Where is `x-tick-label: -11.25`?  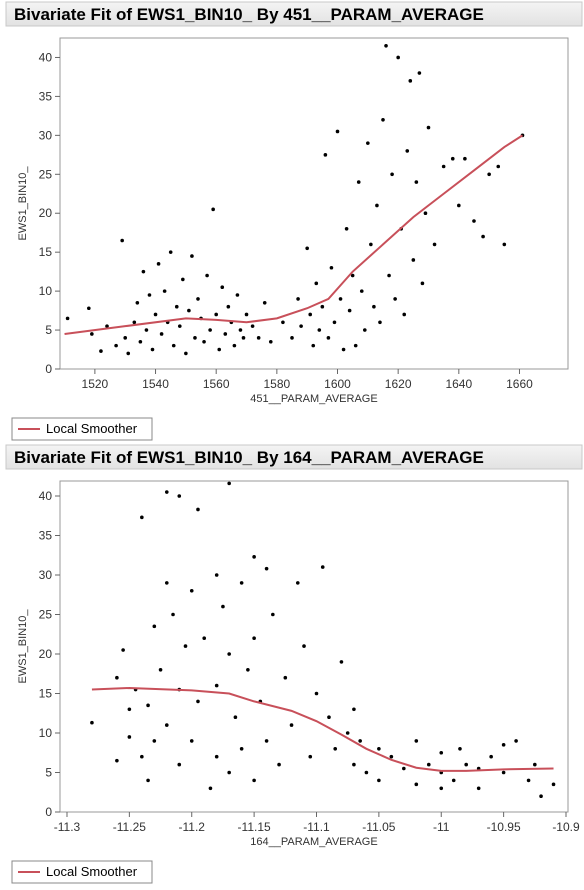 x-tick-label: -11.25 is located at coordinates (129, 827).